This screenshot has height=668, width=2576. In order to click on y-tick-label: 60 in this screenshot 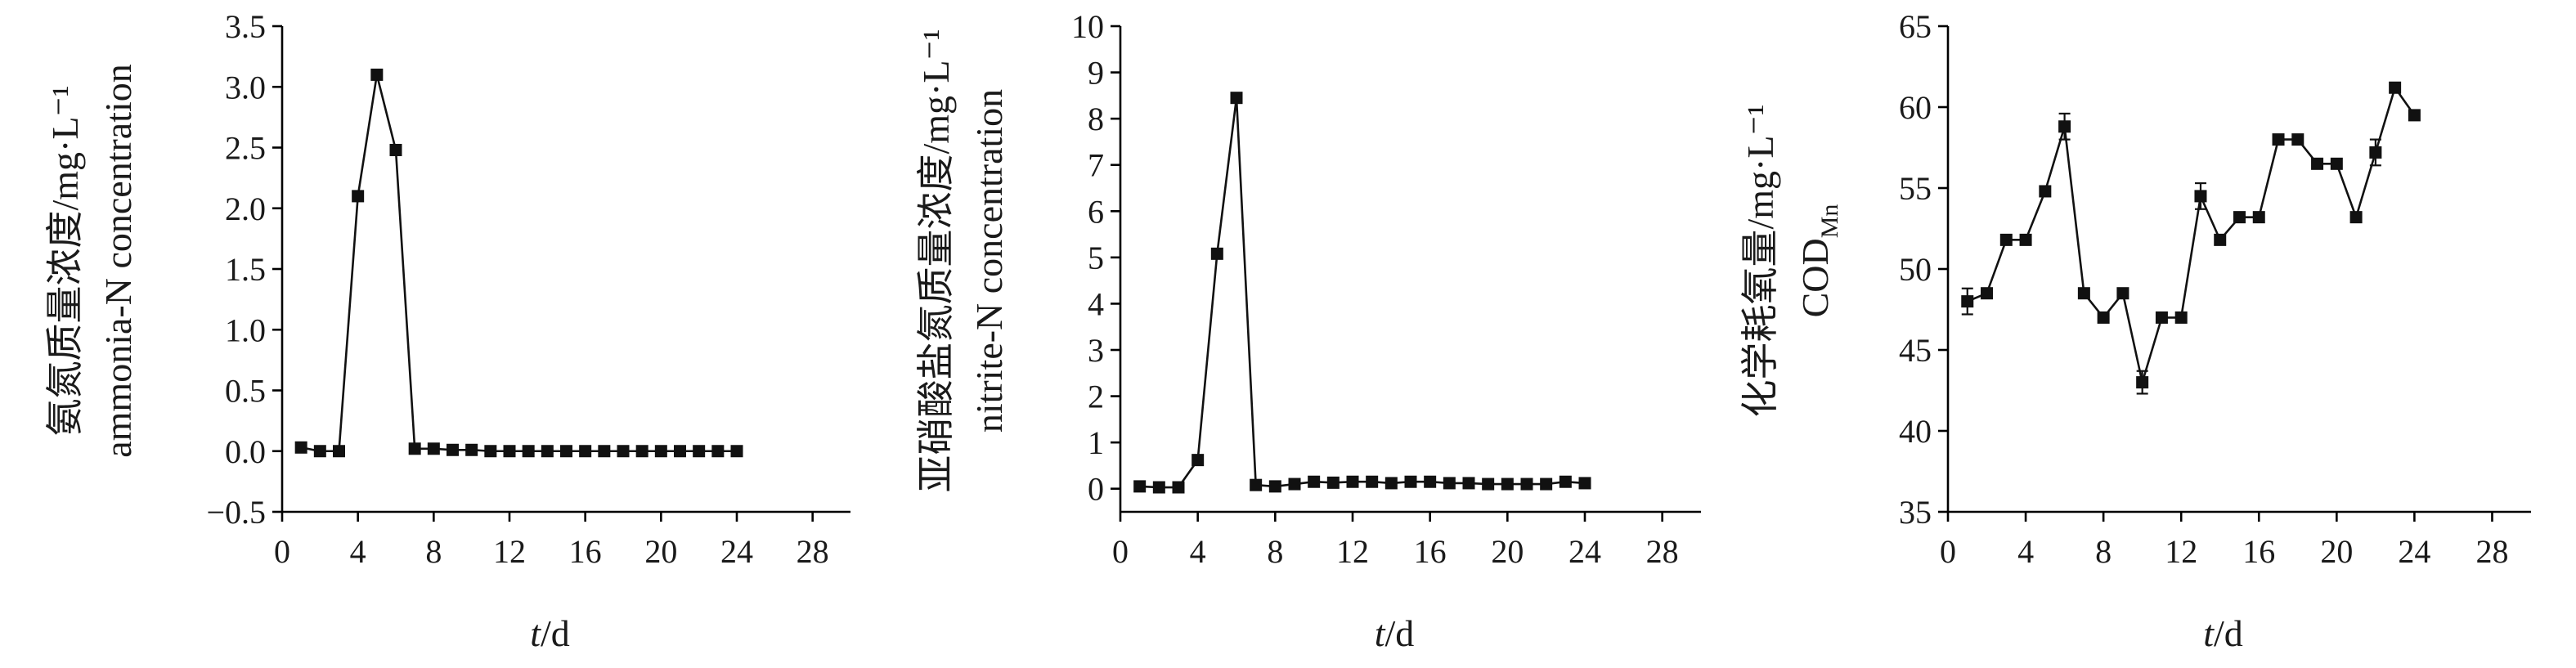, I will do `click(1916, 108)`.